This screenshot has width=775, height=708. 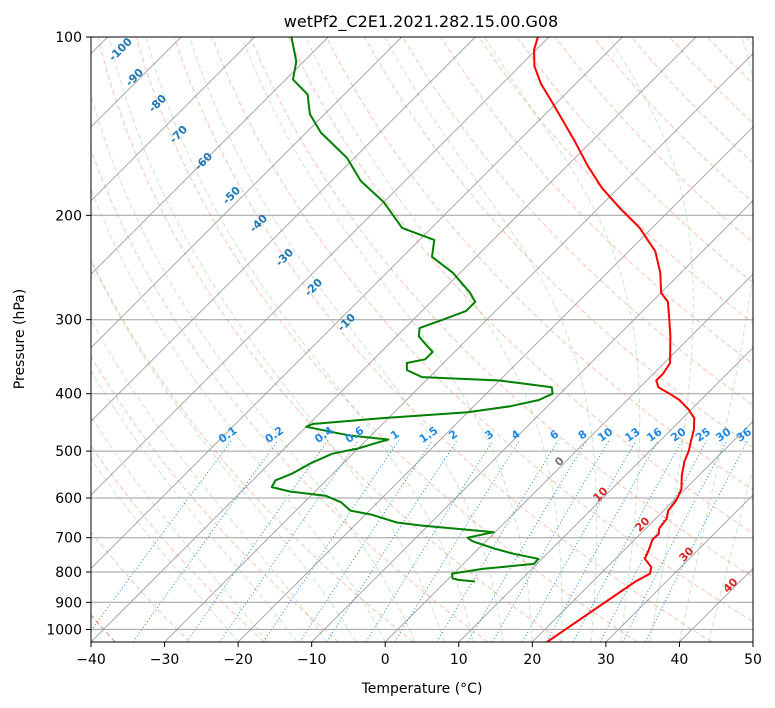 What do you see at coordinates (703, 434) in the screenshot?
I see `mixing-ratio-label: 25` at bounding box center [703, 434].